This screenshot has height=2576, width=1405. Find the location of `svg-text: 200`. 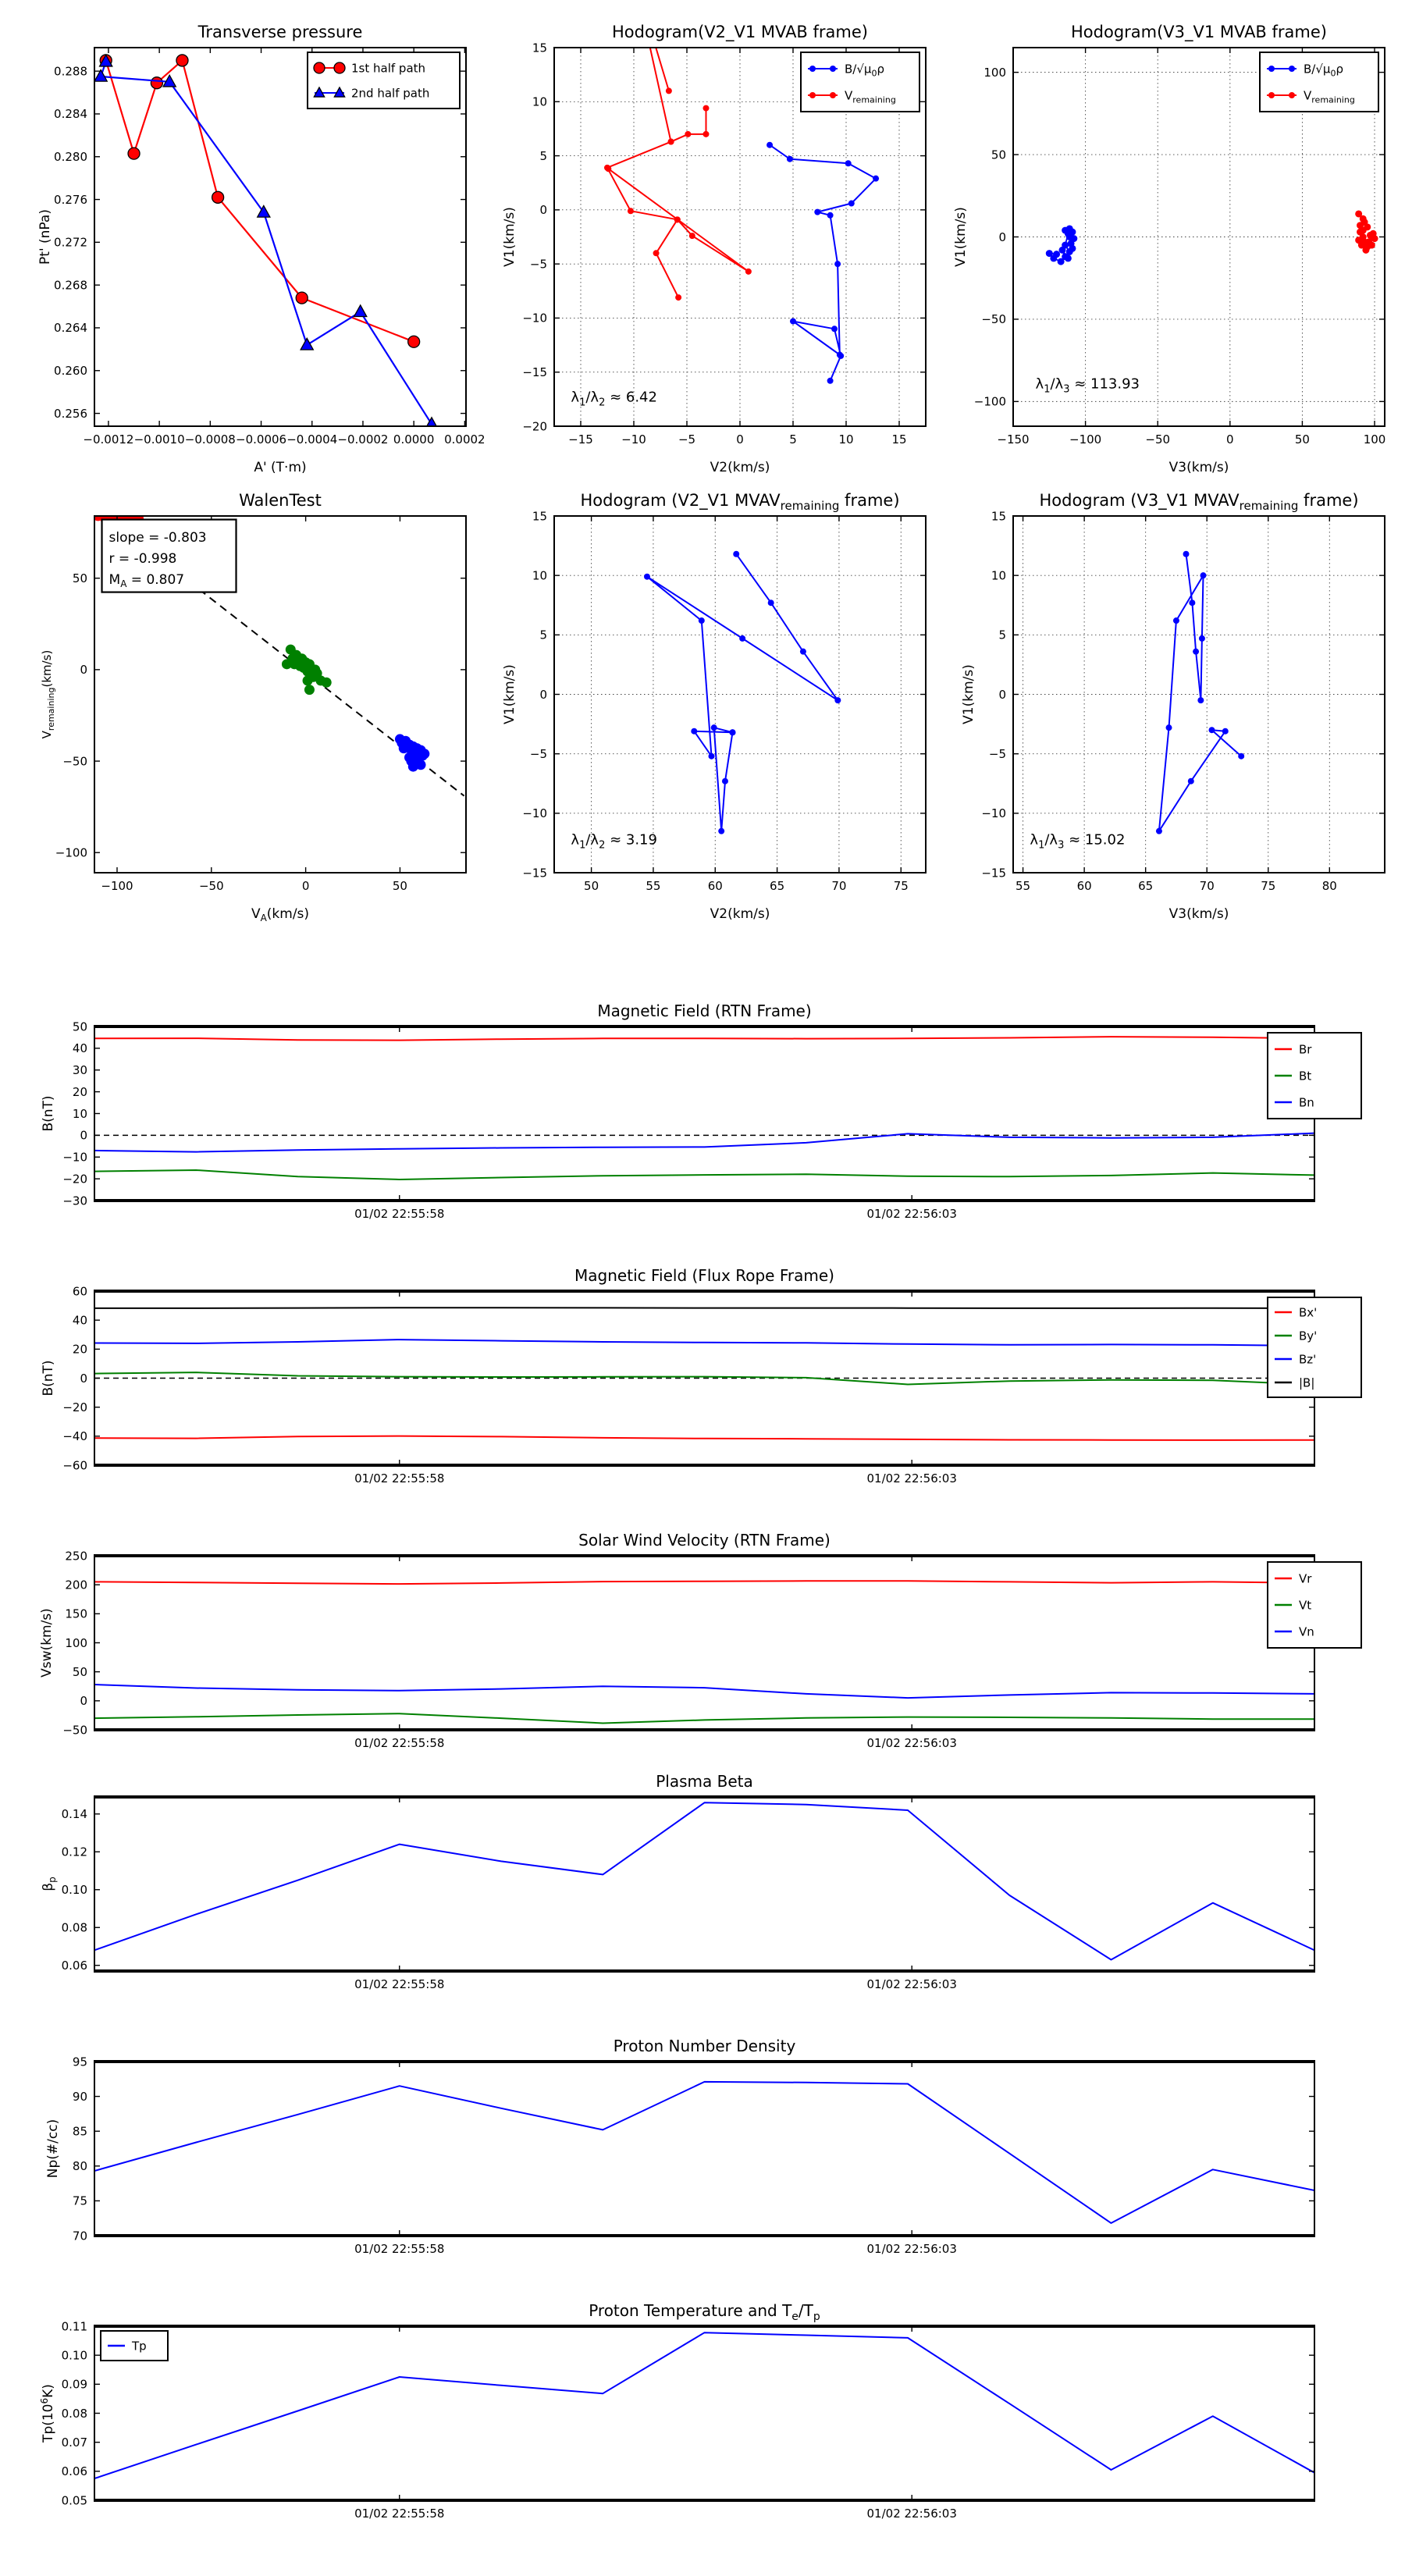

svg-text: 200 is located at coordinates (76, 1585).